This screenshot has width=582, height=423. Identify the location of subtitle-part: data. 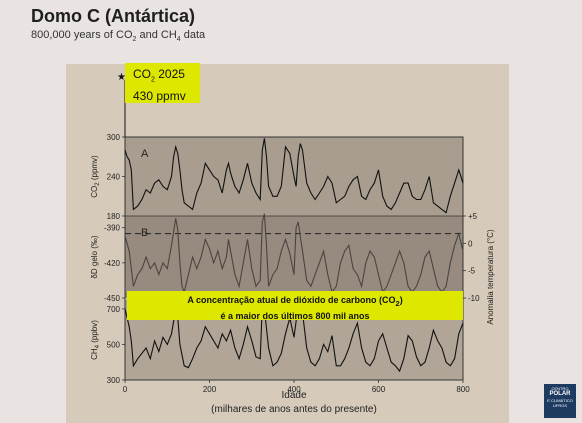
(193, 35).